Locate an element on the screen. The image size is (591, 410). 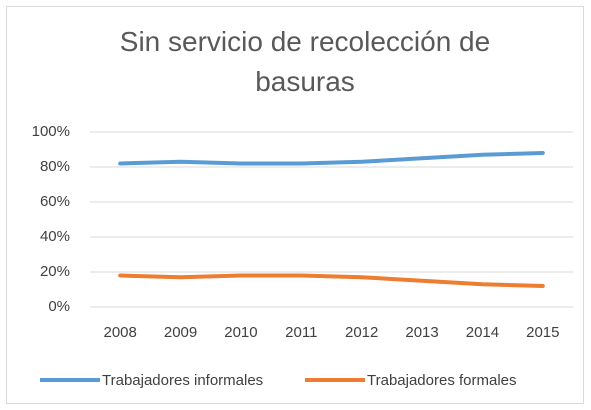
y-tick-label: 60% is located at coordinates (55, 201).